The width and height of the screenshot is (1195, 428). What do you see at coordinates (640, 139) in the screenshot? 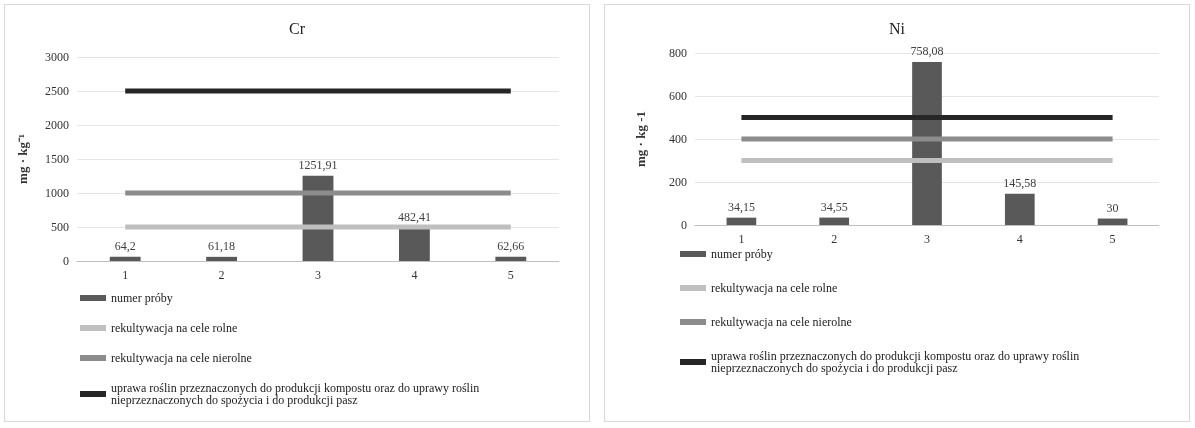
I see `y-axis-title: mg · kg -1` at bounding box center [640, 139].